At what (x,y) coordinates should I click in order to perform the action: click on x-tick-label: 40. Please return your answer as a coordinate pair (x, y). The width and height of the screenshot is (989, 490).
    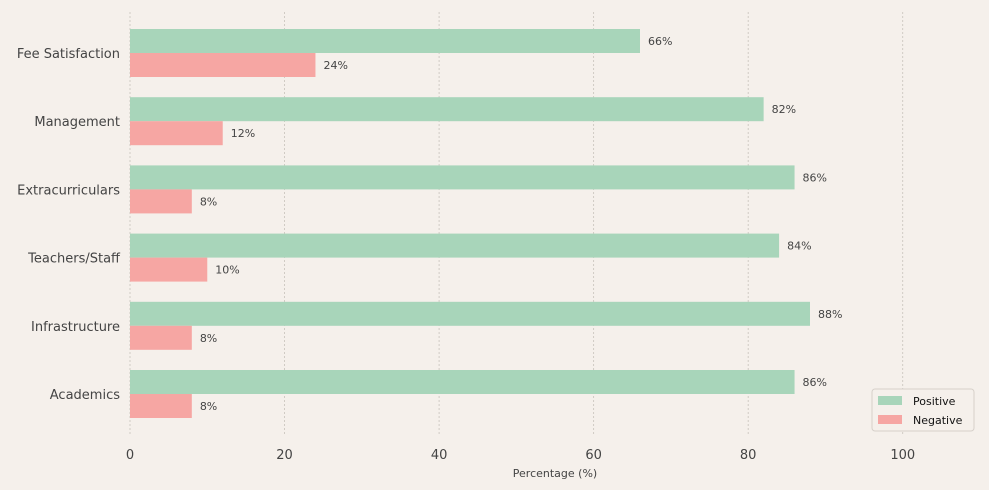
    Looking at the image, I should click on (439, 455).